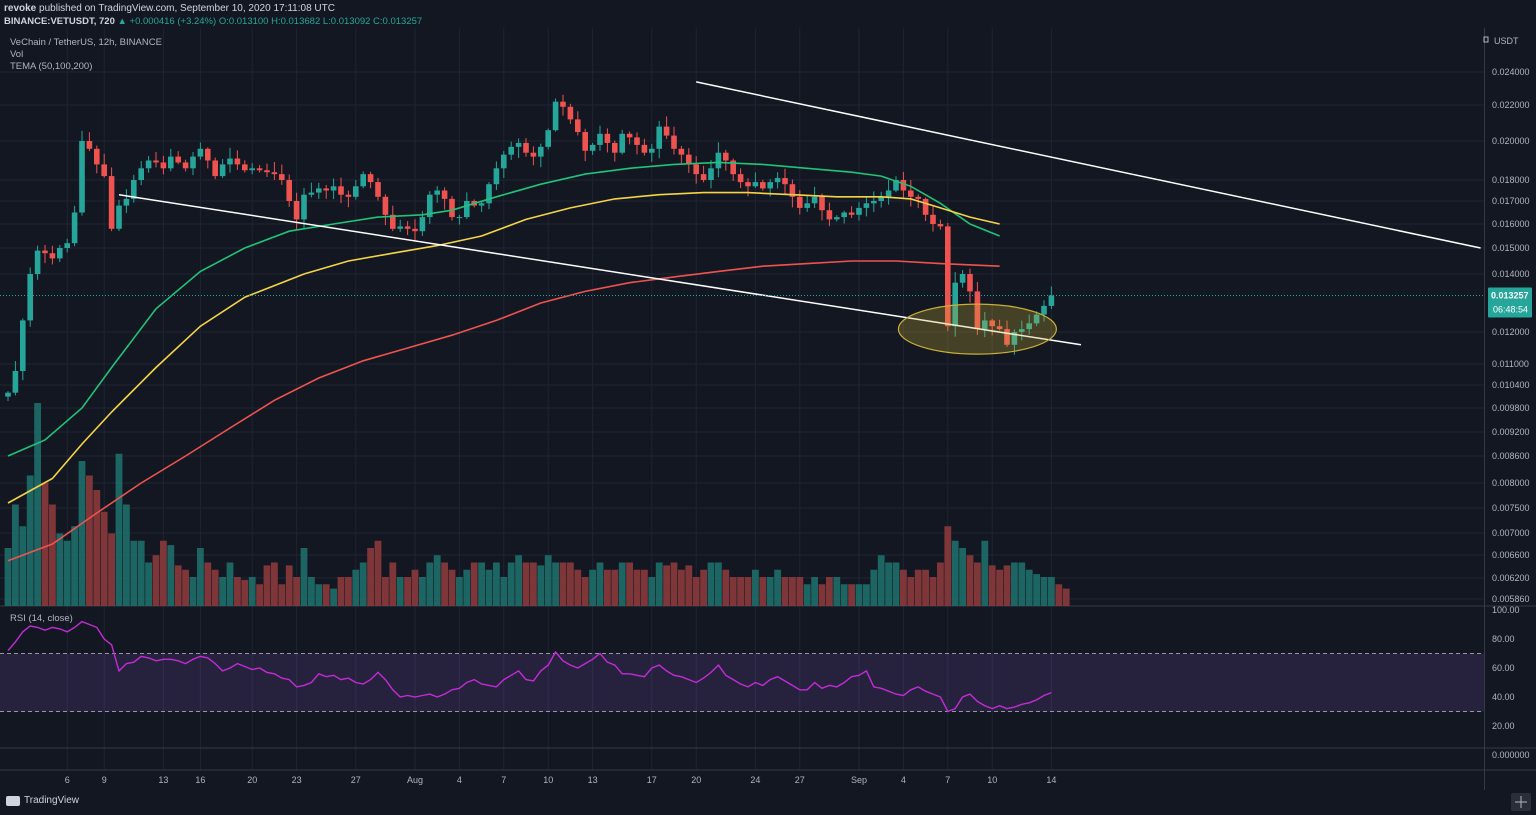  Describe the element at coordinates (1511, 141) in the screenshot. I see `price-tick-label: 0.020000` at that location.